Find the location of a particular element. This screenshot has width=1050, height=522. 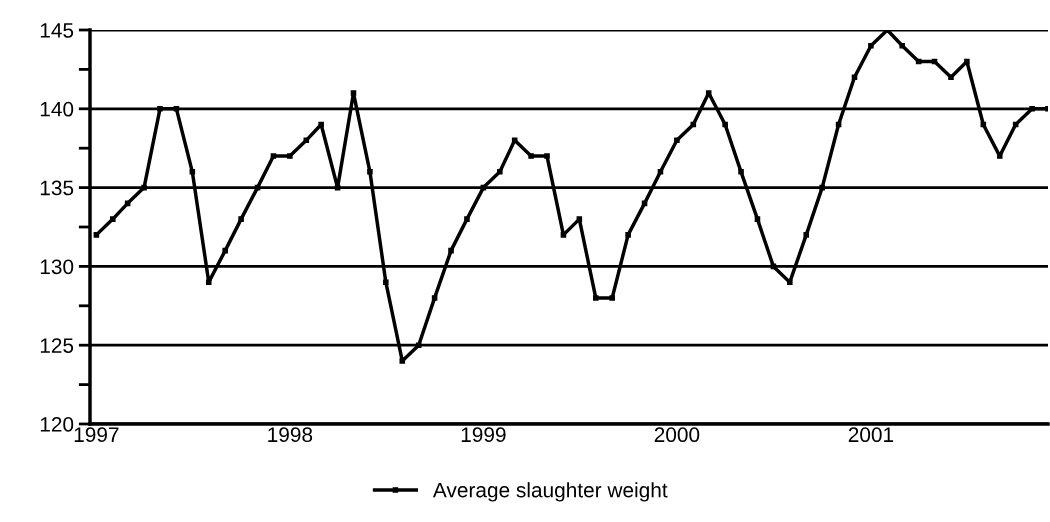

y-tick-label: 140 is located at coordinates (57, 109).